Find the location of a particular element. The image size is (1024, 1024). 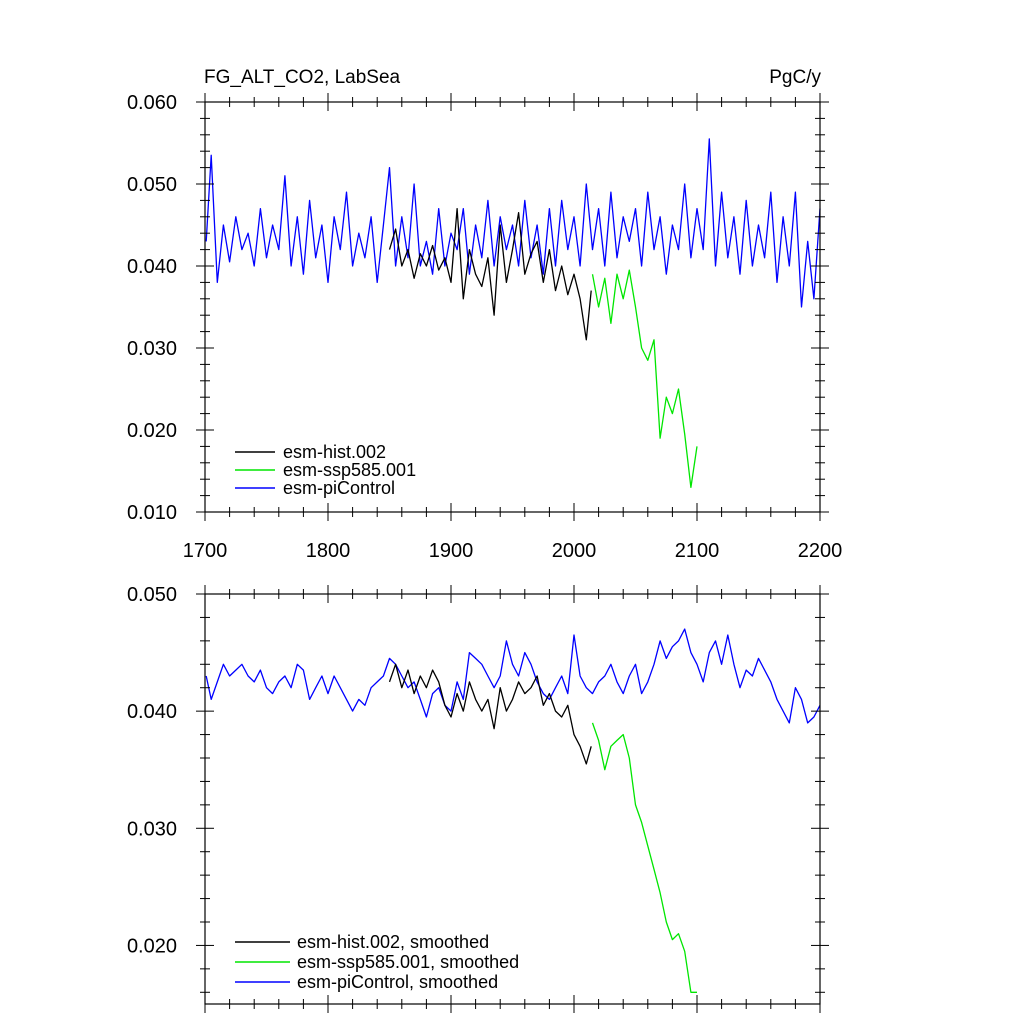

top-chart-title: FG_ALT_CO2, LabSea is located at coordinates (302, 77).